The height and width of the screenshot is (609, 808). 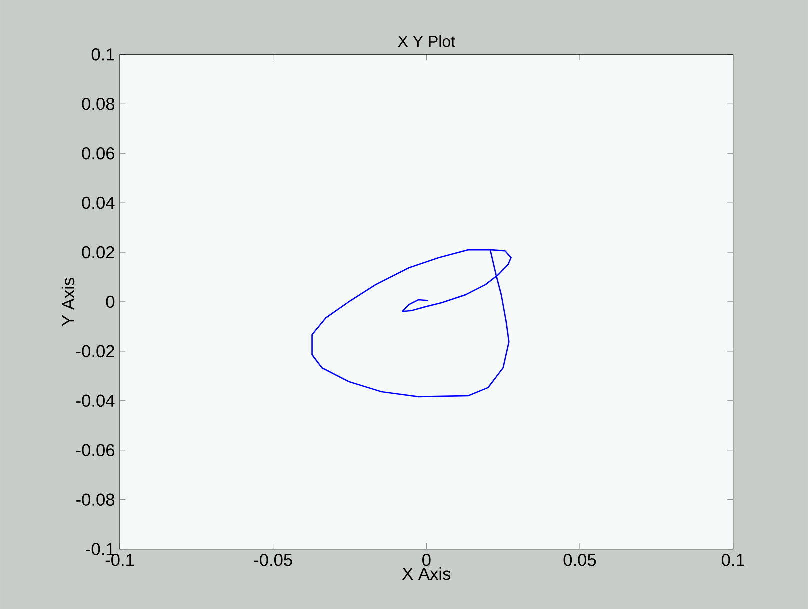 I want to click on y-tick-label: 0, so click(x=110, y=302).